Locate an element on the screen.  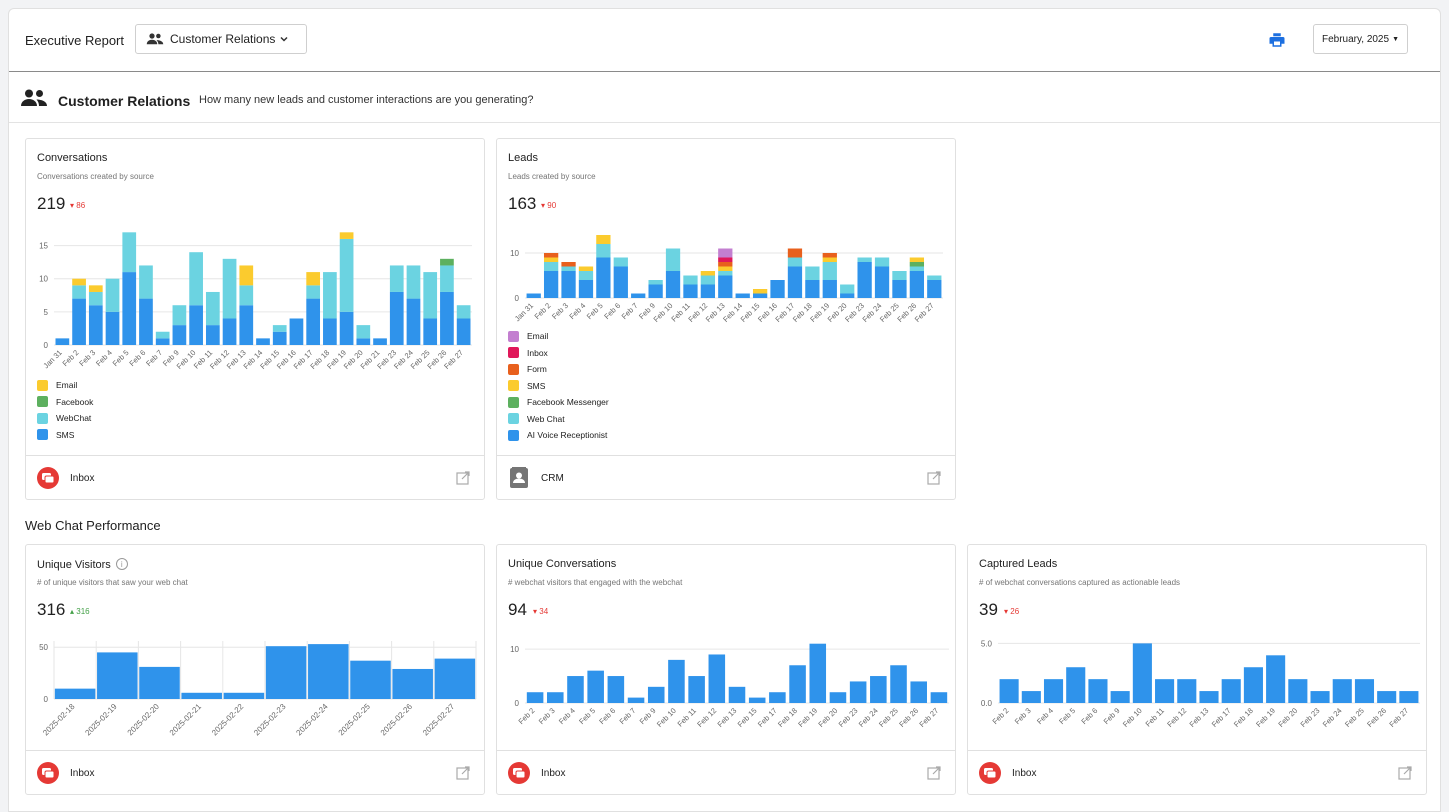
legend-item: Facebook is located at coordinates (65, 402).